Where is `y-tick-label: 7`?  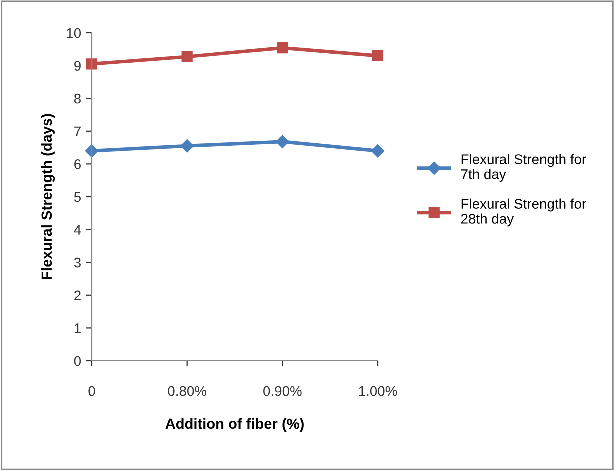
y-tick-label: 7 is located at coordinates (77, 131).